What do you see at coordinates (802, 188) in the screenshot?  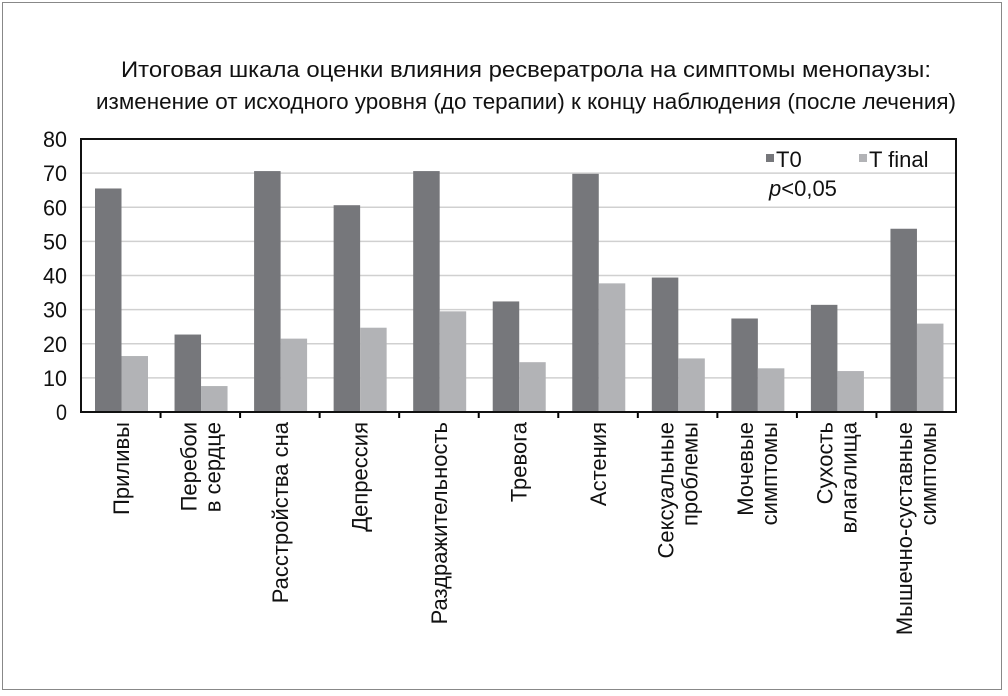 I see `p-value-annotation: p<0,05` at bounding box center [802, 188].